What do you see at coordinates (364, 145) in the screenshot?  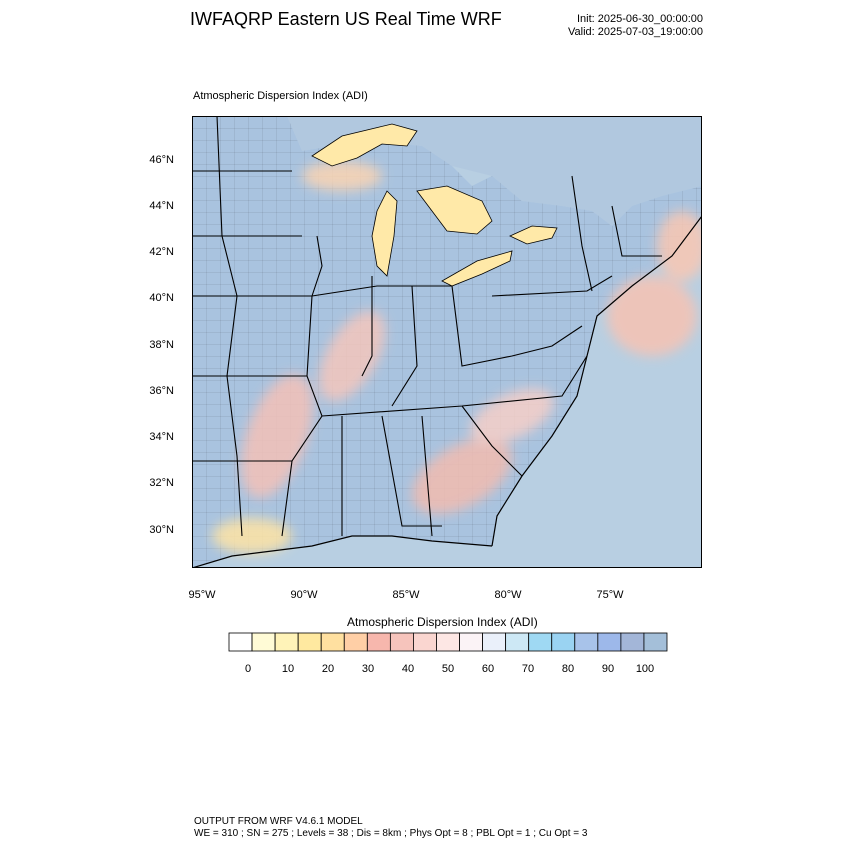 I see `lake-superior` at bounding box center [364, 145].